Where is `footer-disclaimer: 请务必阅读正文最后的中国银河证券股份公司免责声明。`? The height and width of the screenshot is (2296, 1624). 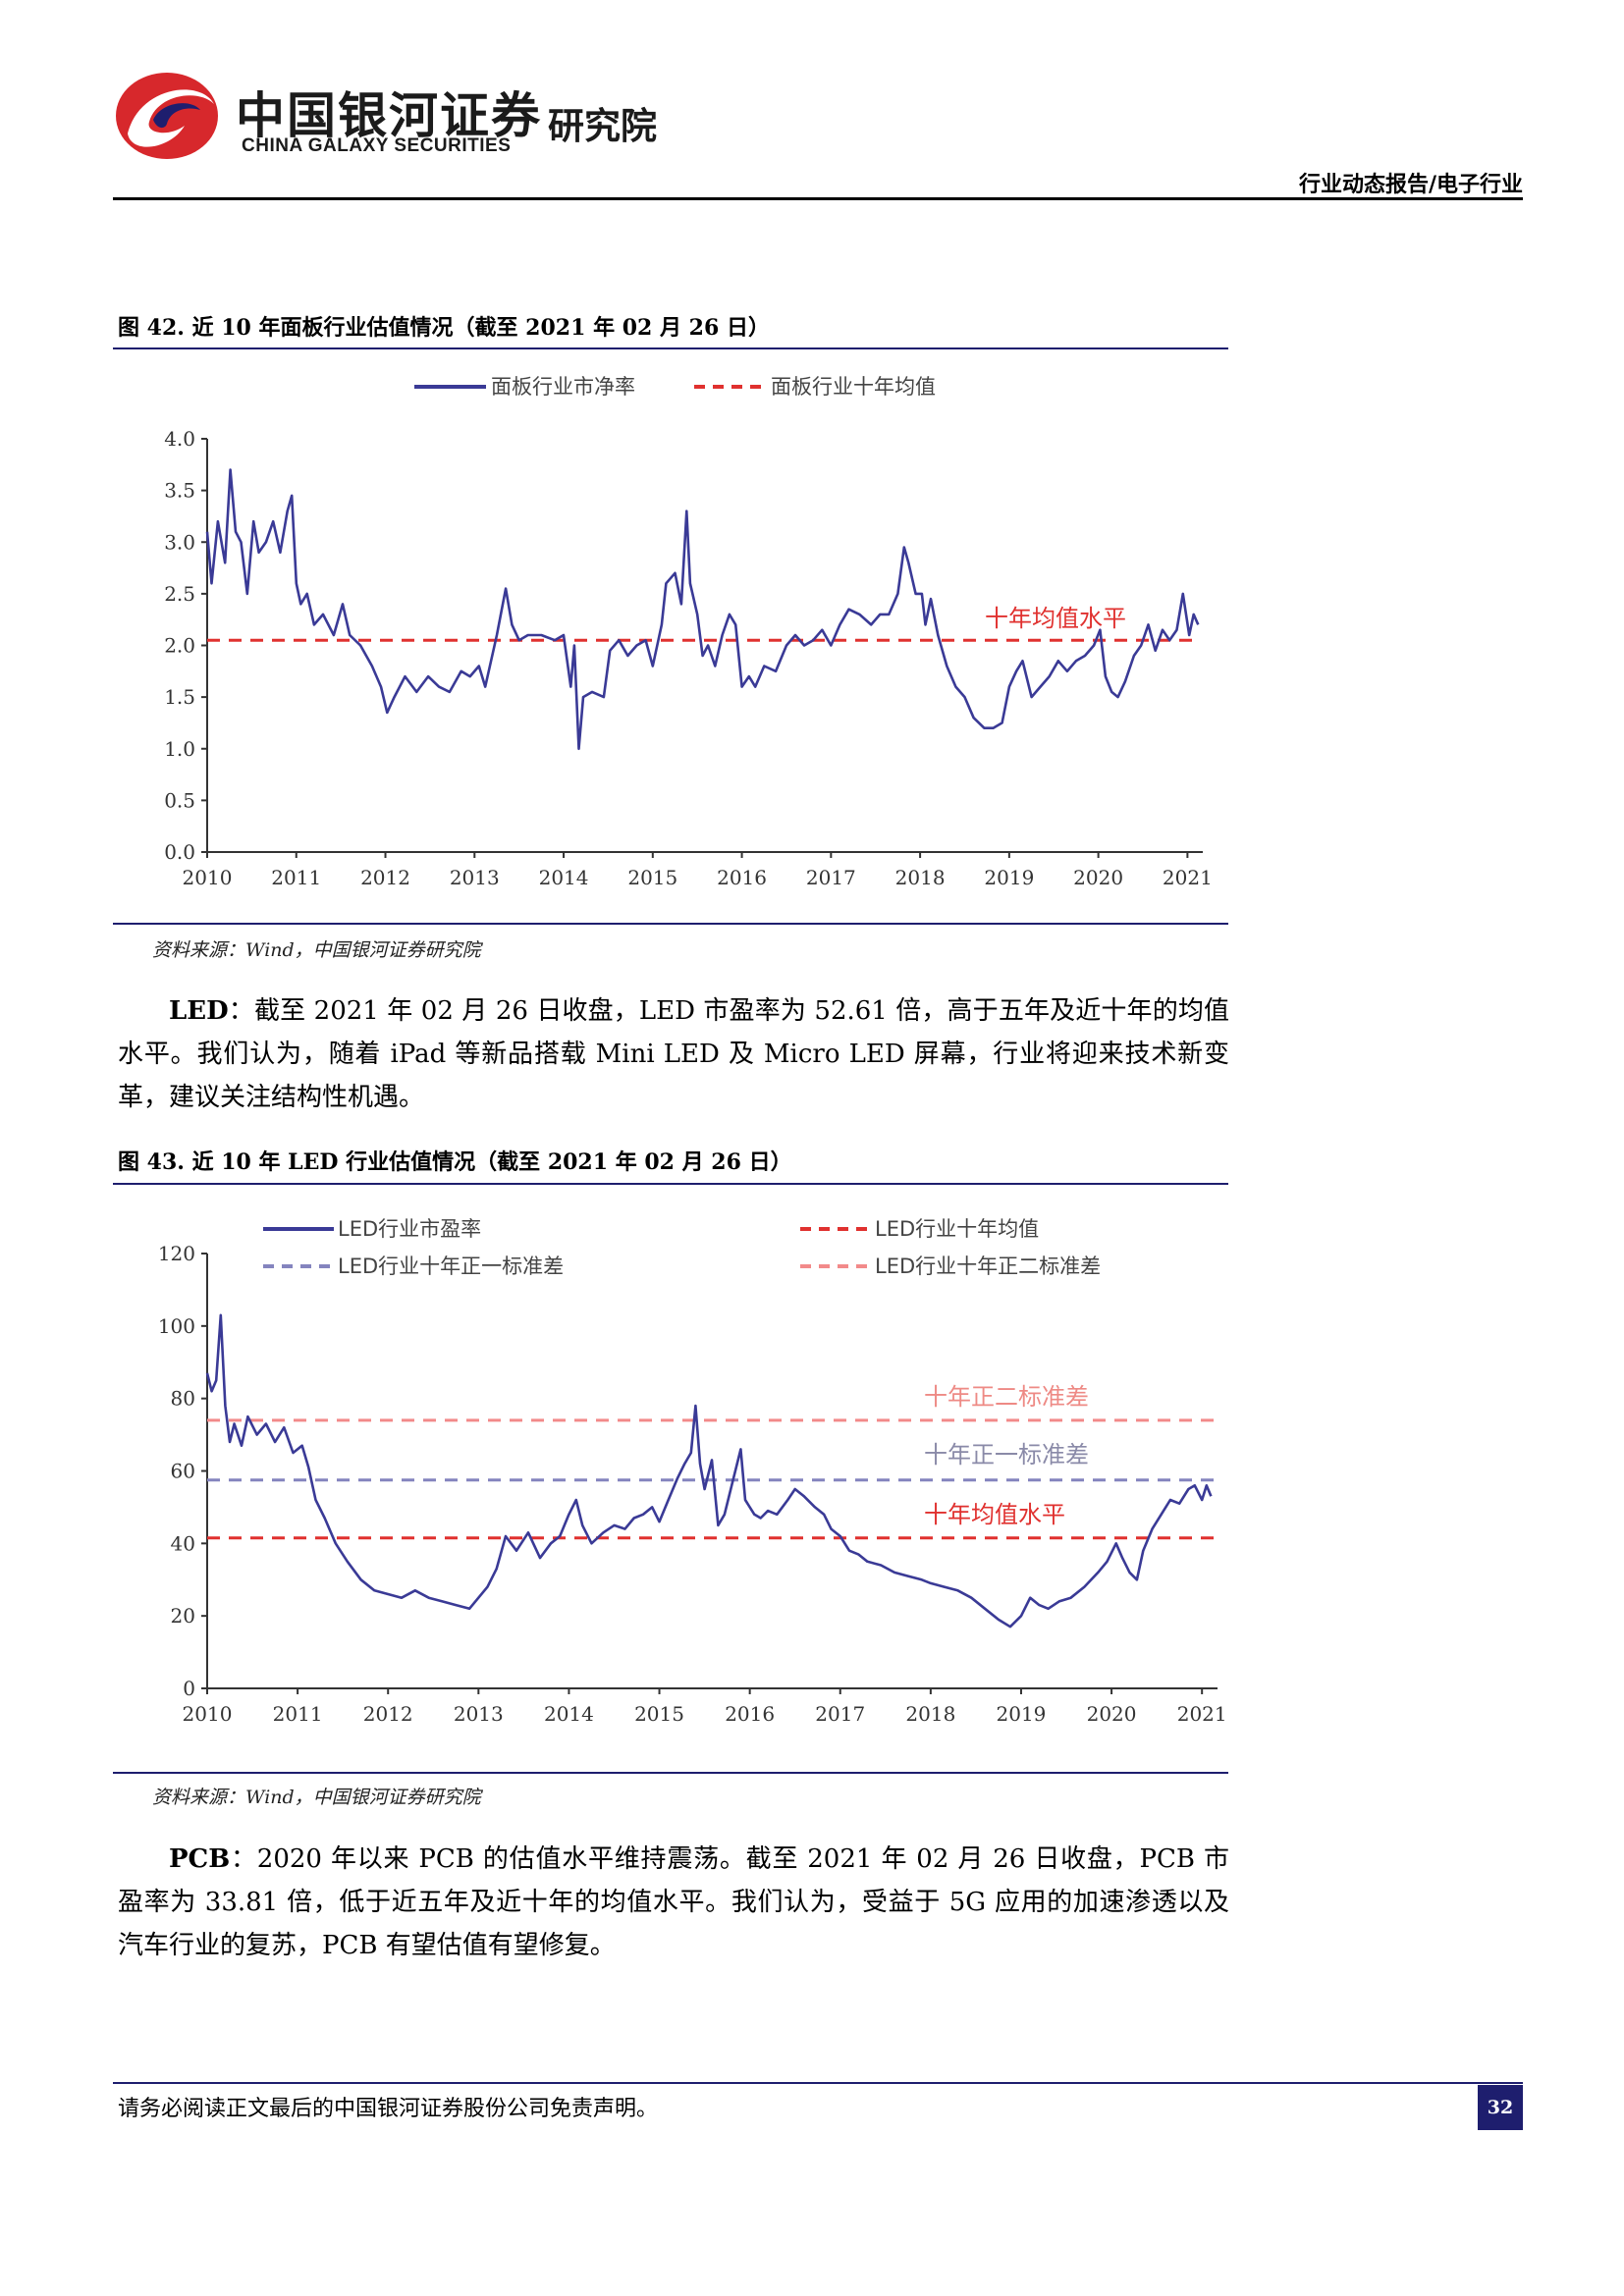
footer-disclaimer: 请务必阅读正文最后的中国银河证券股份公司免责声明。 is located at coordinates (388, 2109).